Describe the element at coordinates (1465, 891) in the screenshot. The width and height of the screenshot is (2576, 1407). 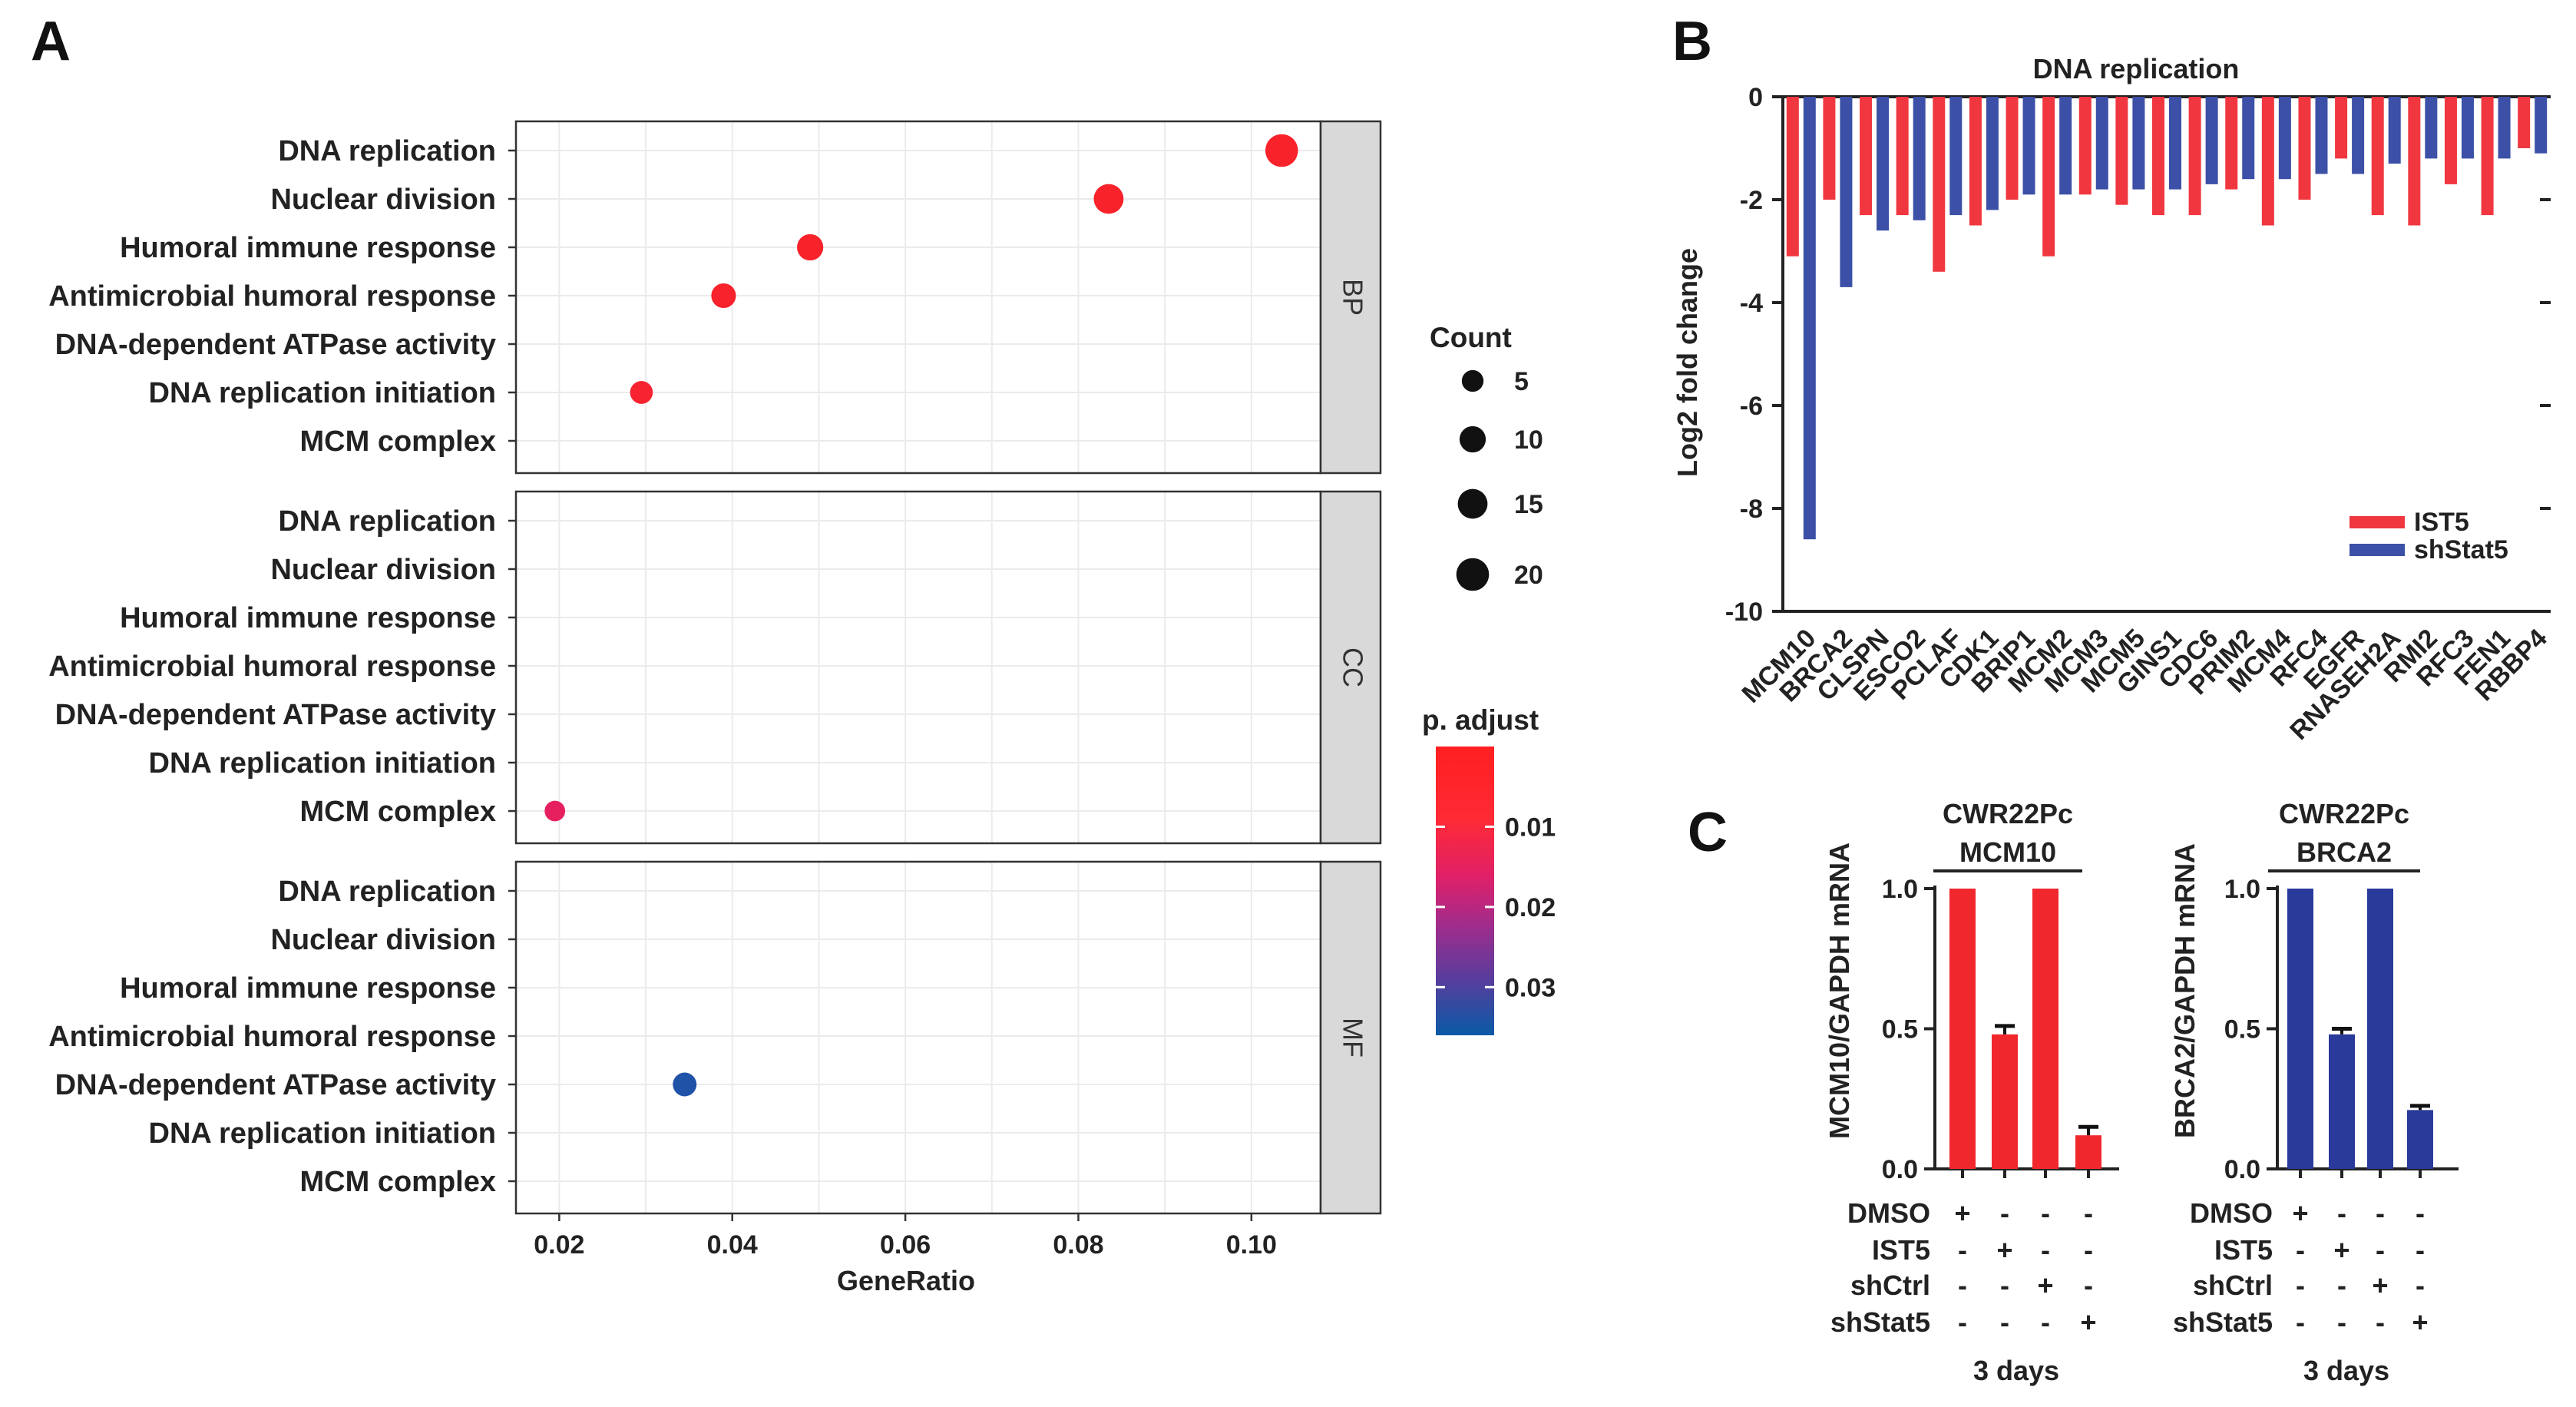
I see `p-adjust-colorbar` at that location.